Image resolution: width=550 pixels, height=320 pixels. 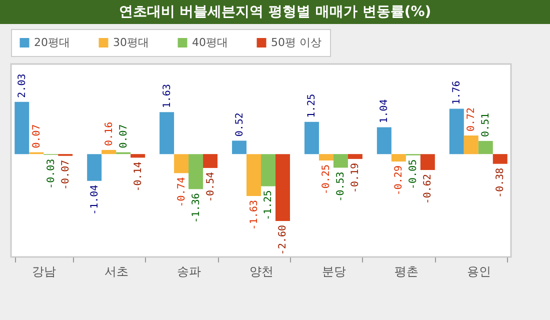 What do you see at coordinates (22, 86) in the screenshot?
I see `data-label: 2.03` at bounding box center [22, 86].